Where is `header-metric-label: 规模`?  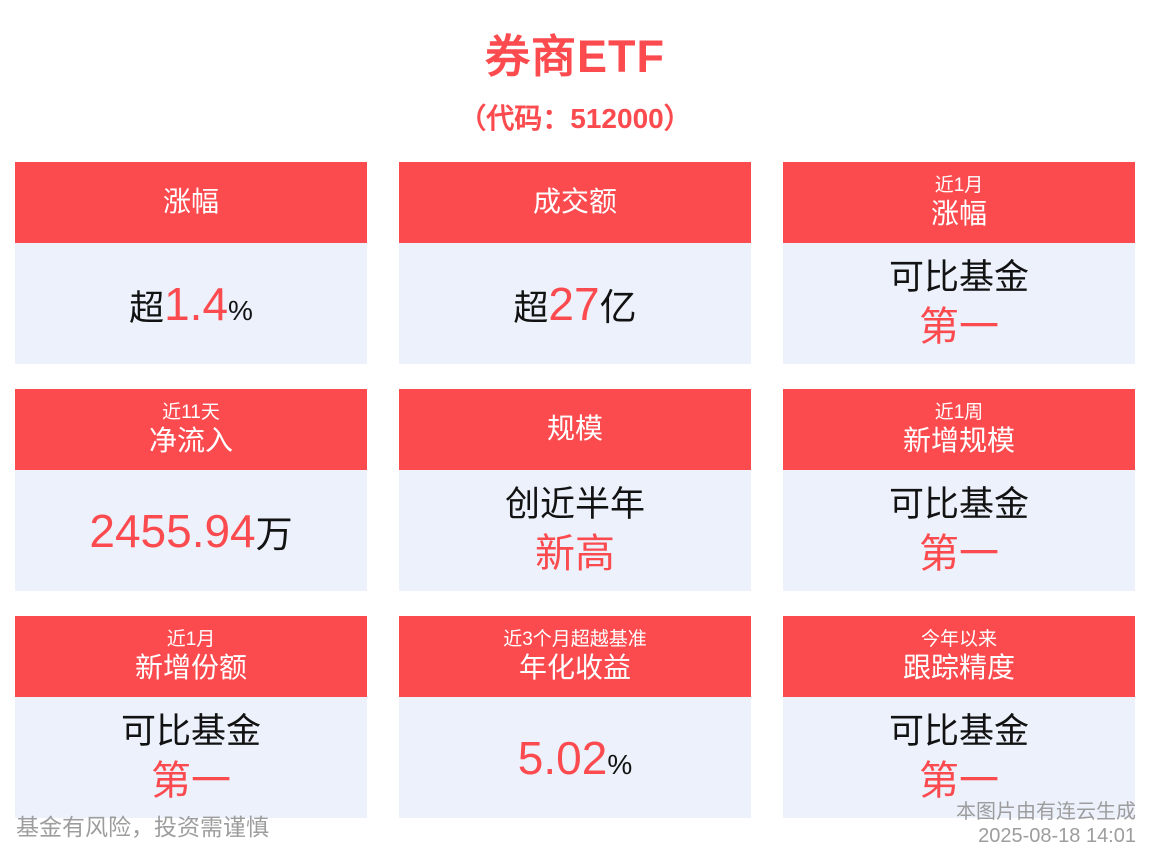 header-metric-label: 规模 is located at coordinates (574, 429).